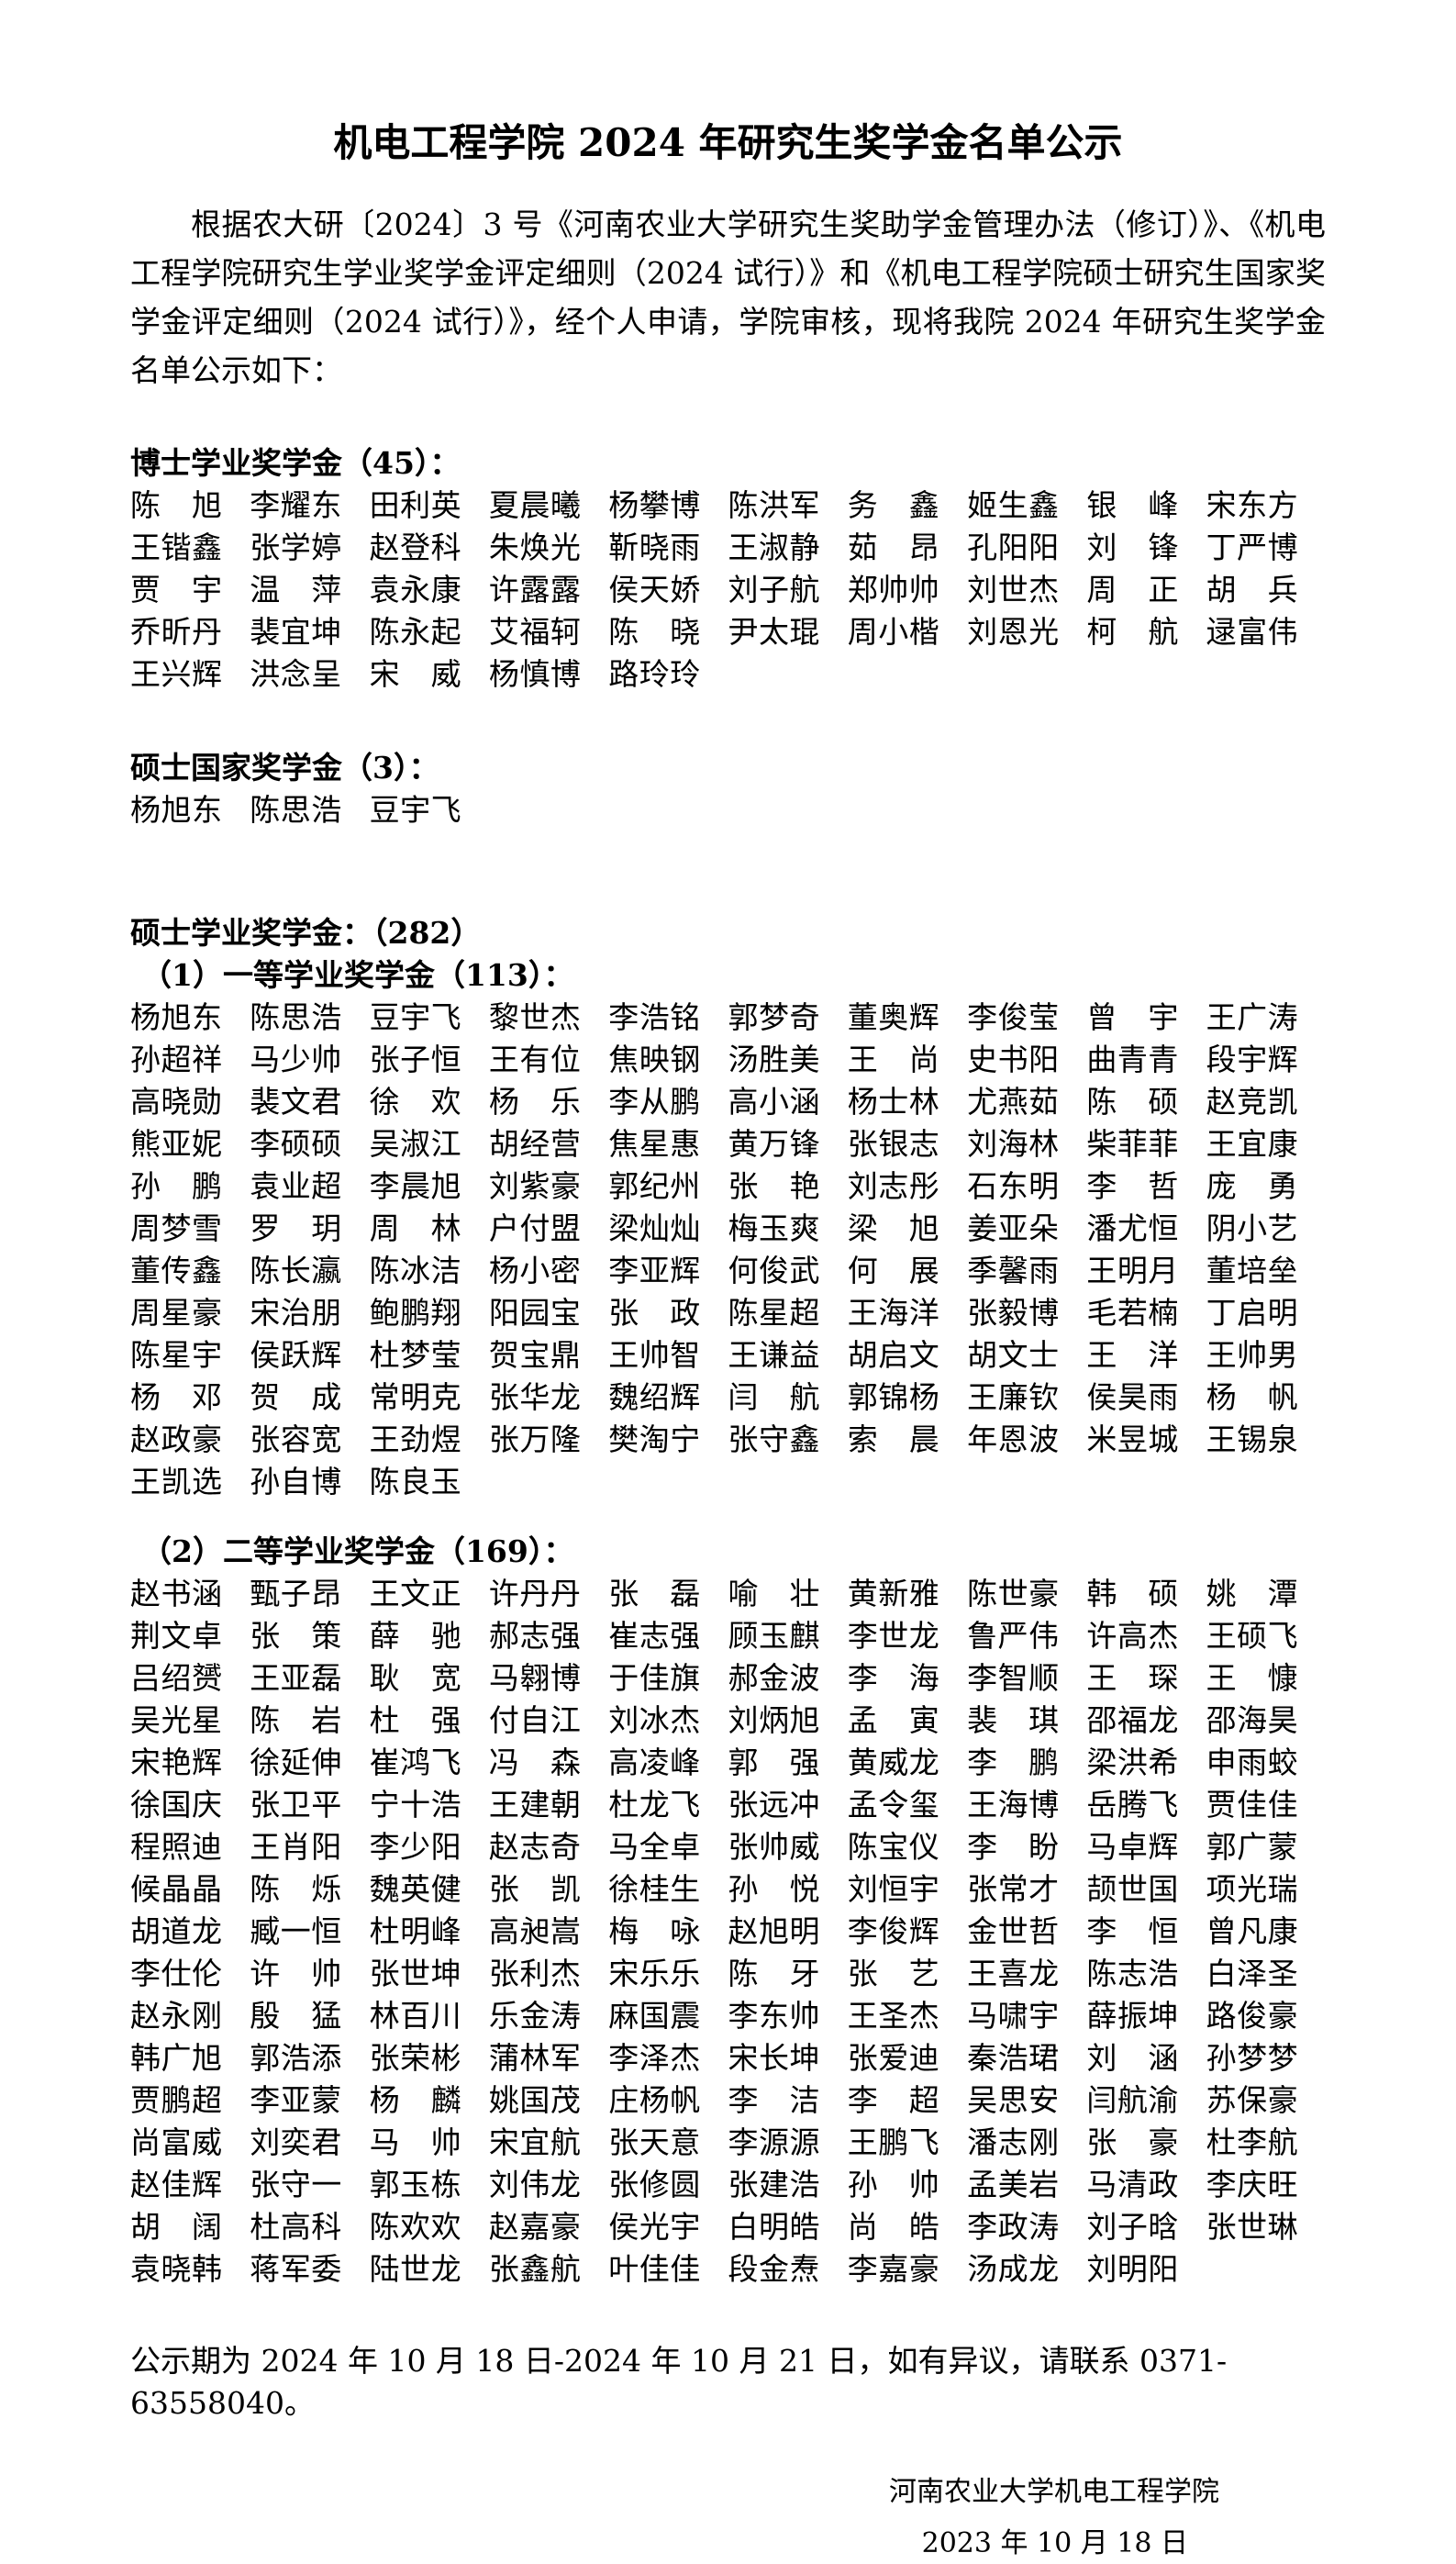 This screenshot has width=1456, height=2564. I want to click on name-item: 赵旭明, so click(774, 1931).